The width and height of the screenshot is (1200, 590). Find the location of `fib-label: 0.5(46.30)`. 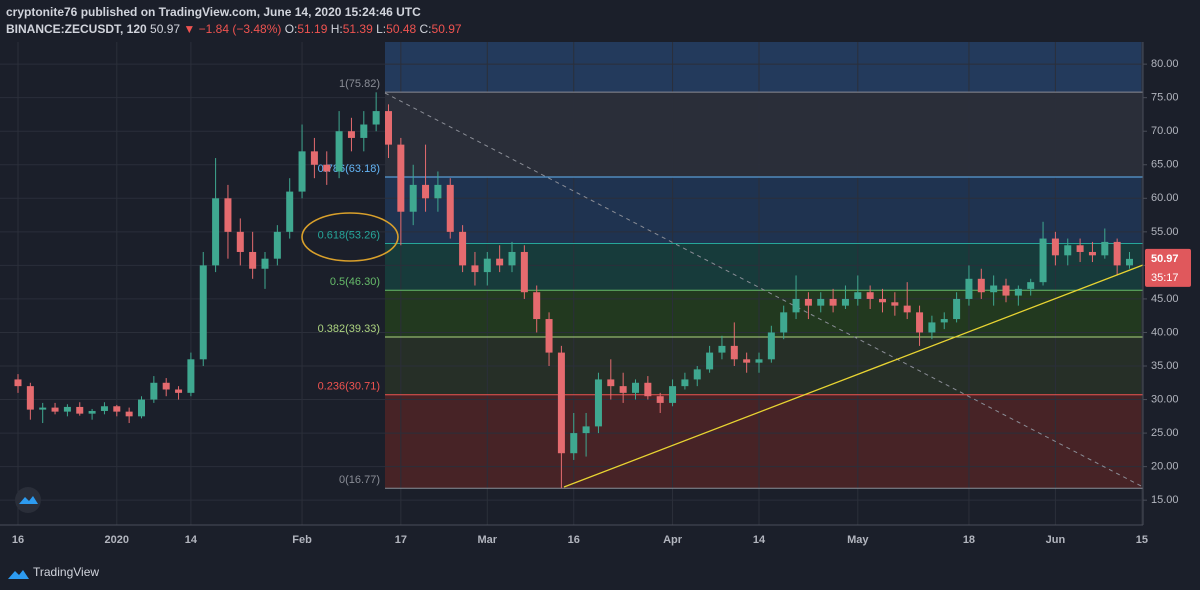

fib-label: 0.5(46.30) is located at coordinates (355, 282).